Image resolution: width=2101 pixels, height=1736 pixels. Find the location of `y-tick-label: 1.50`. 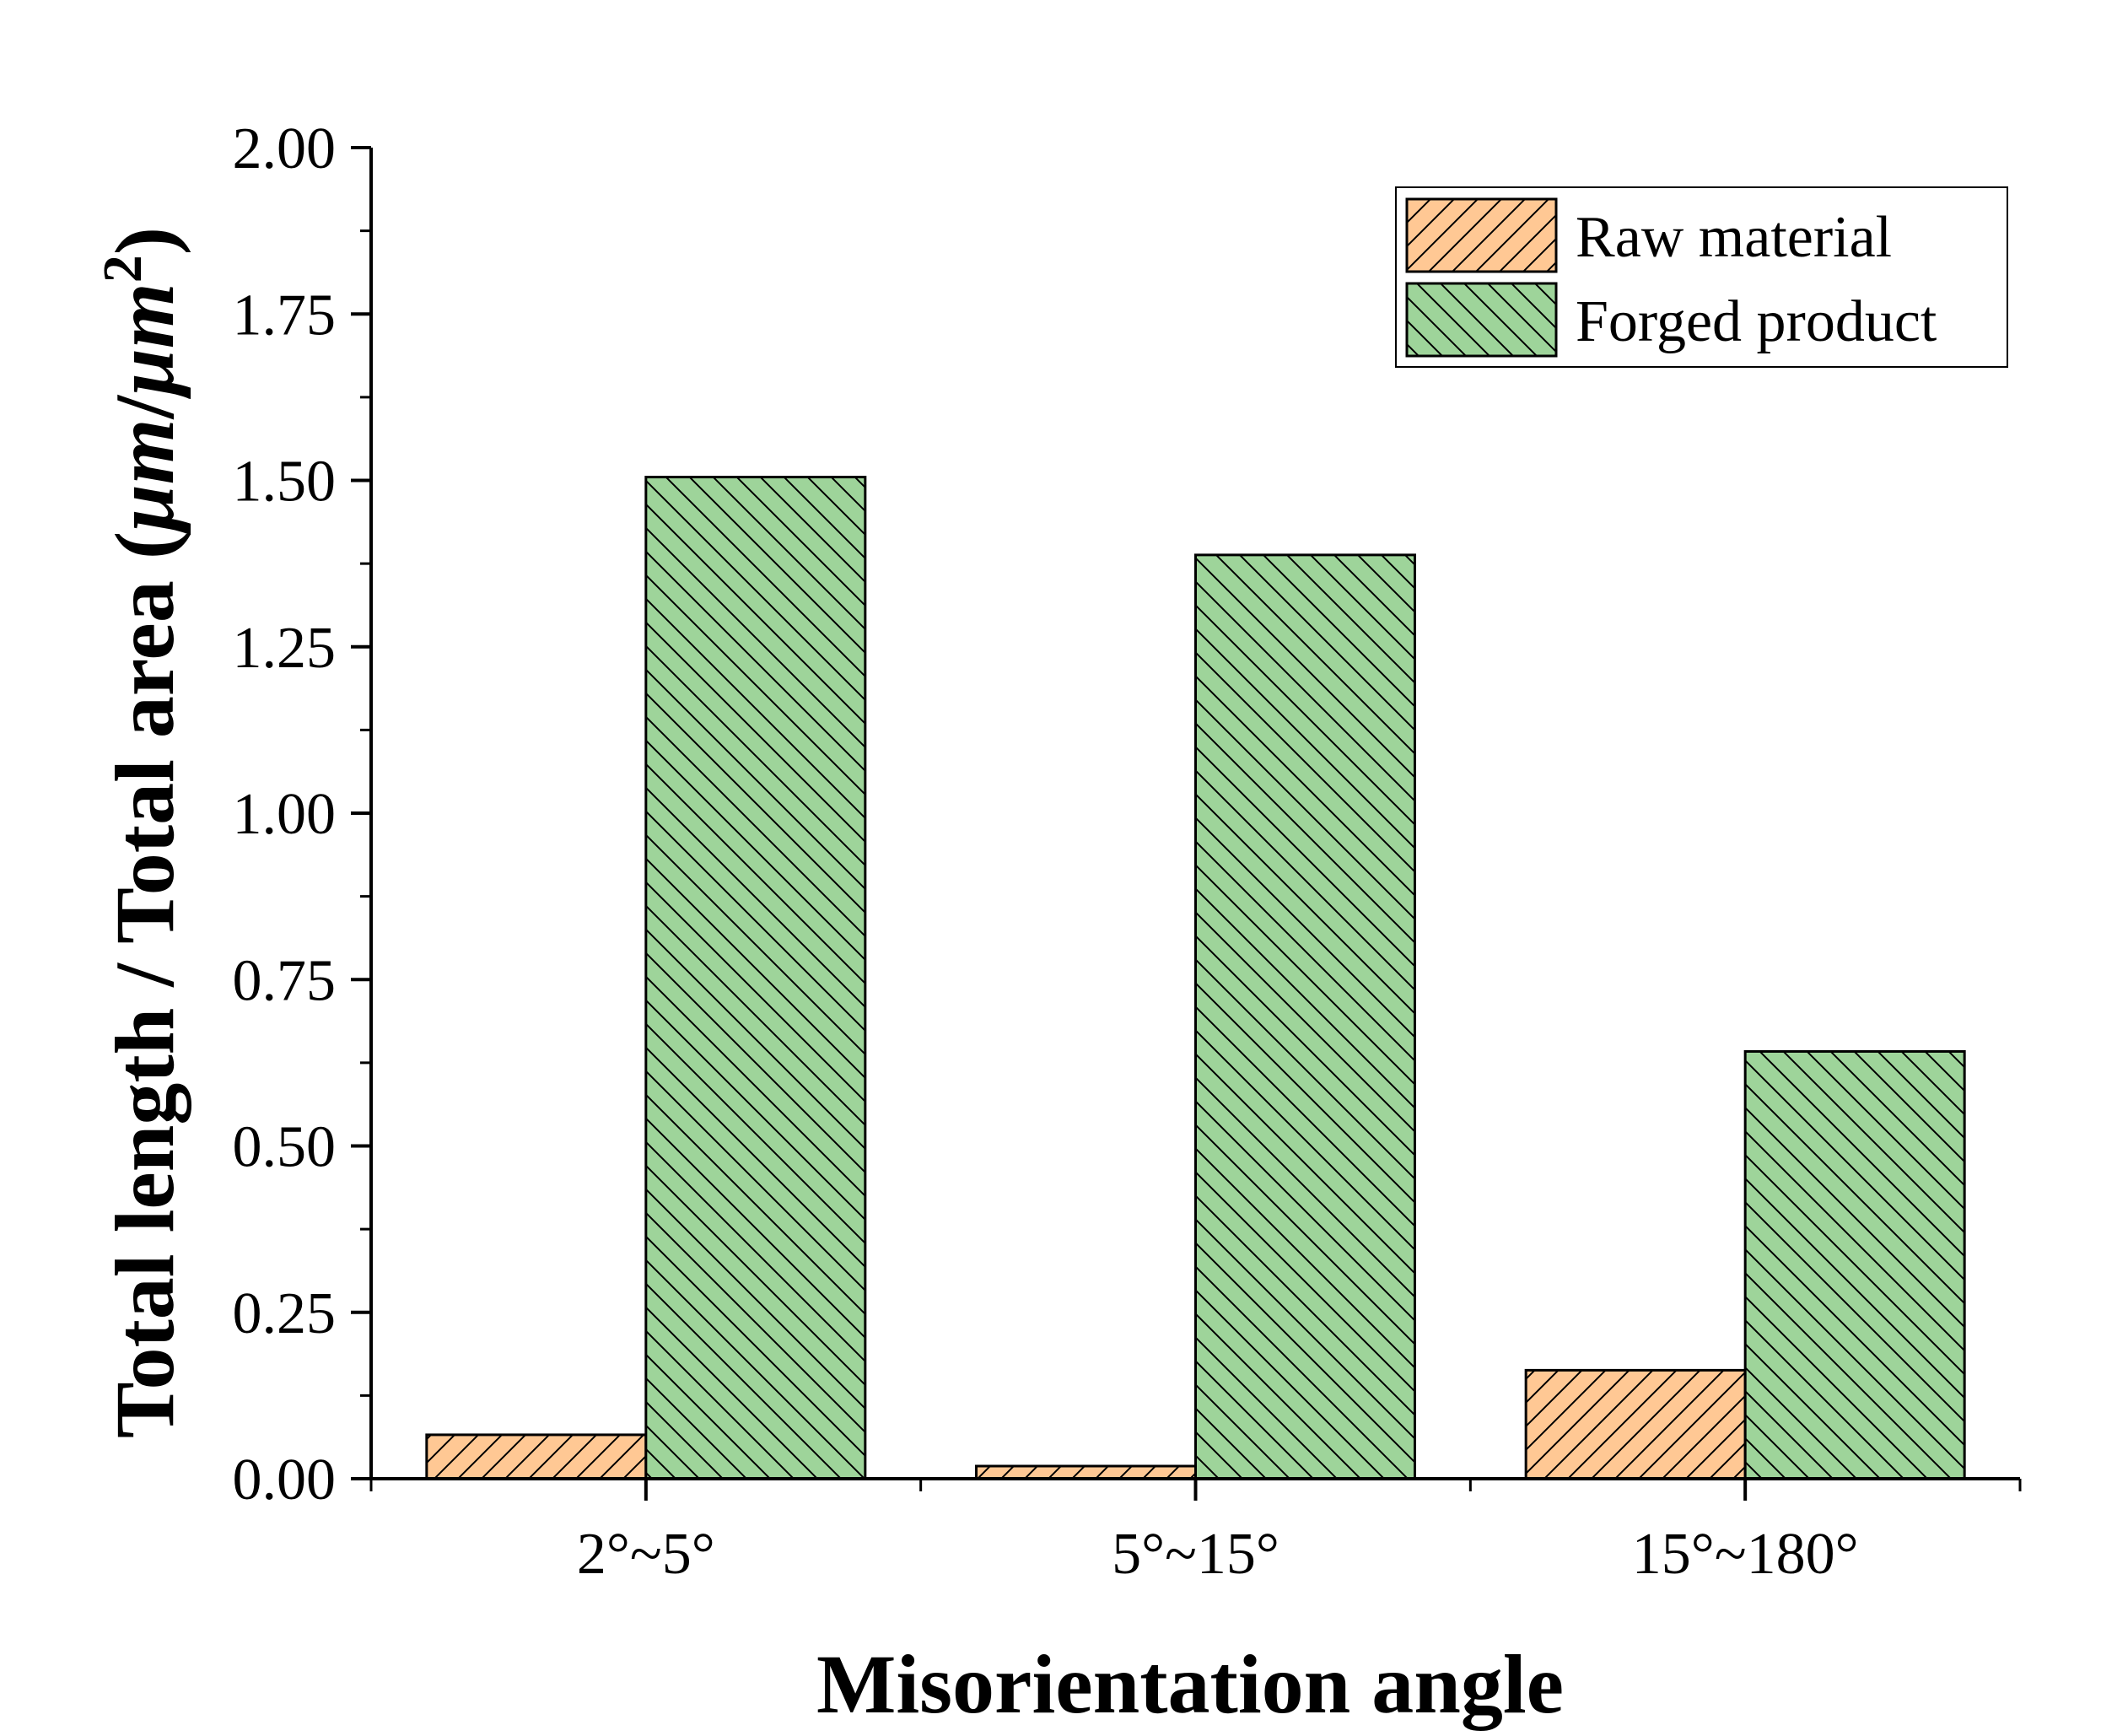

y-tick-label: 1.50 is located at coordinates (285, 483).